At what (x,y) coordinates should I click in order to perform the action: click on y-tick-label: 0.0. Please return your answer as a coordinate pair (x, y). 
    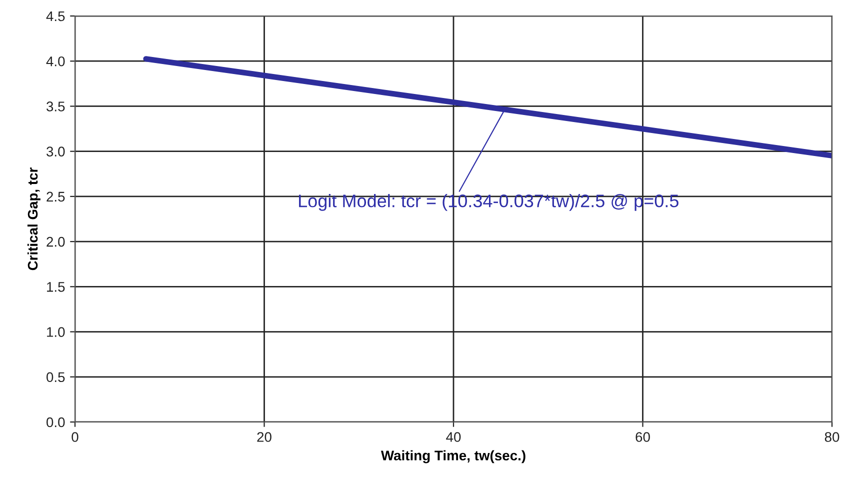
    Looking at the image, I should click on (55, 422).